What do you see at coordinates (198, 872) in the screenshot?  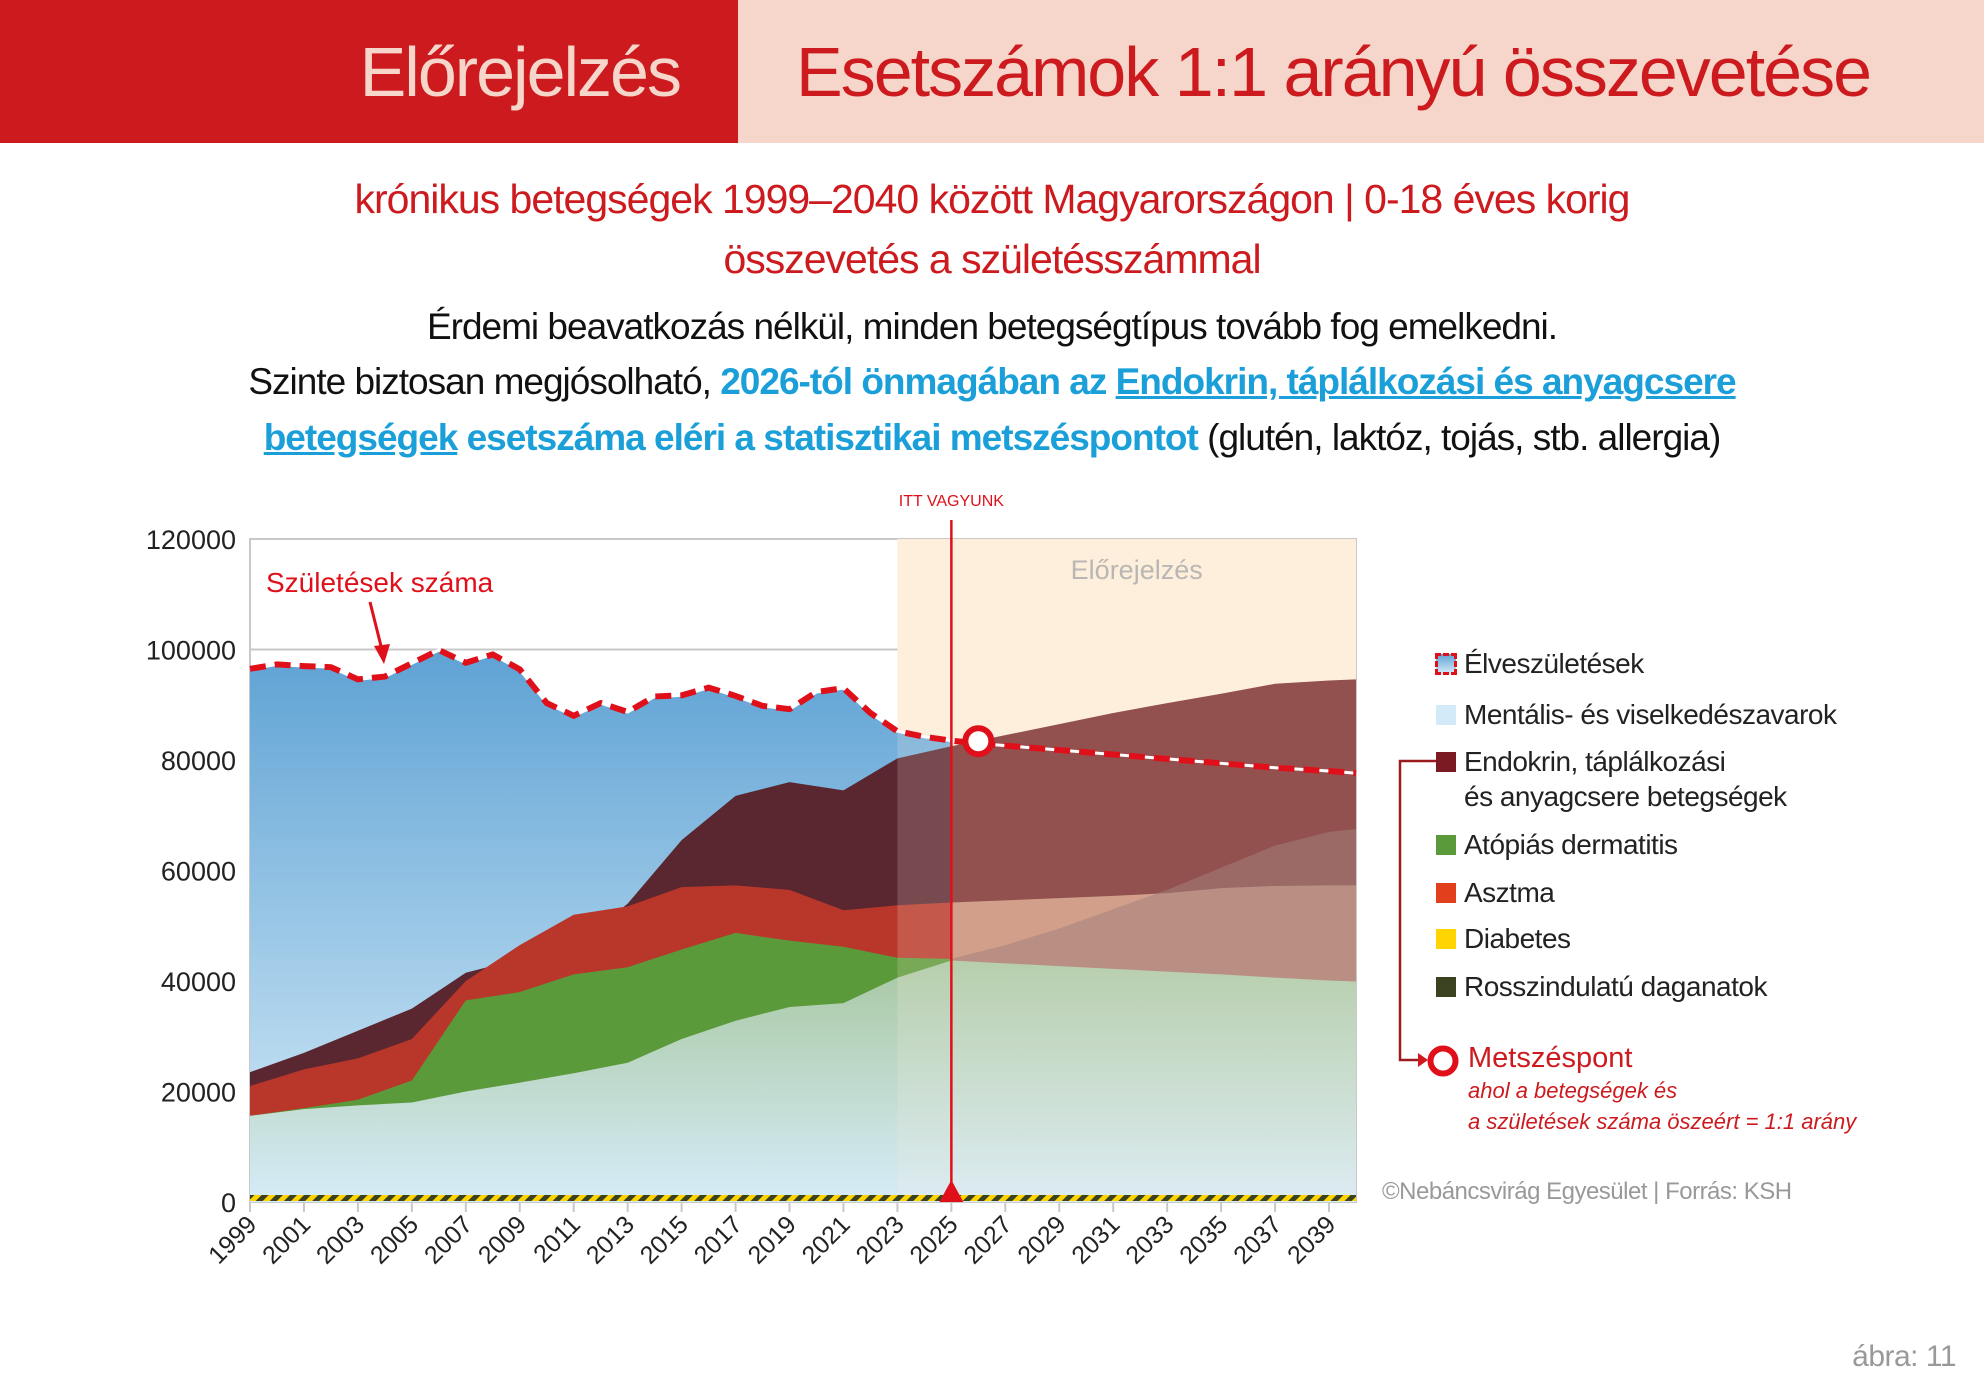 I see `y-tick-label: 60000` at bounding box center [198, 872].